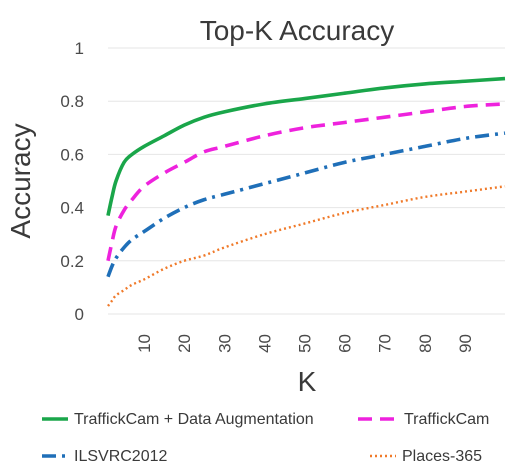 The image size is (508, 473). I want to click on x-tick-label: 50, so click(304, 343).